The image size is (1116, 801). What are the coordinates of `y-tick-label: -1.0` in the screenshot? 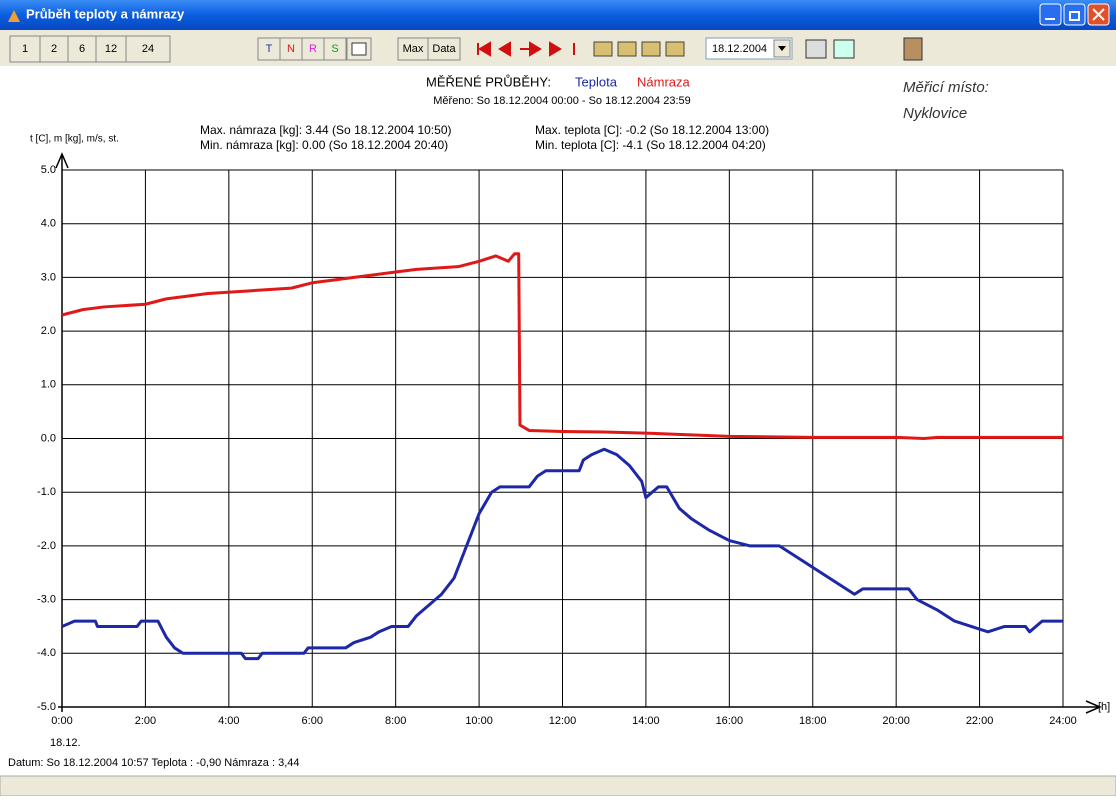 It's located at (46, 492).